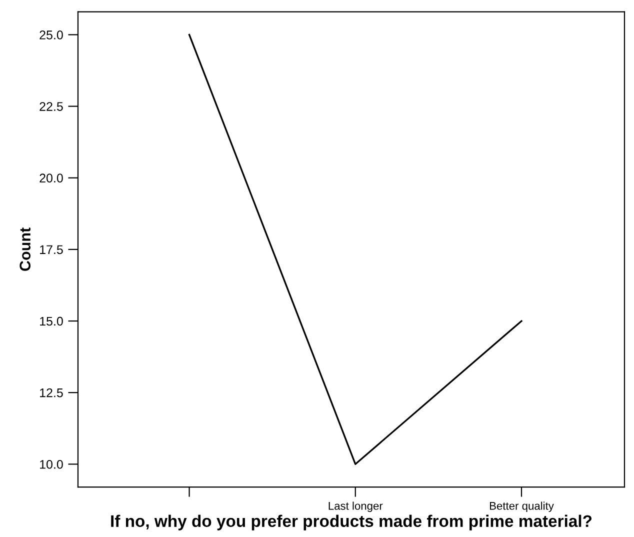 The width and height of the screenshot is (634, 537). What do you see at coordinates (51, 106) in the screenshot?
I see `y-tick-label: 22.5` at bounding box center [51, 106].